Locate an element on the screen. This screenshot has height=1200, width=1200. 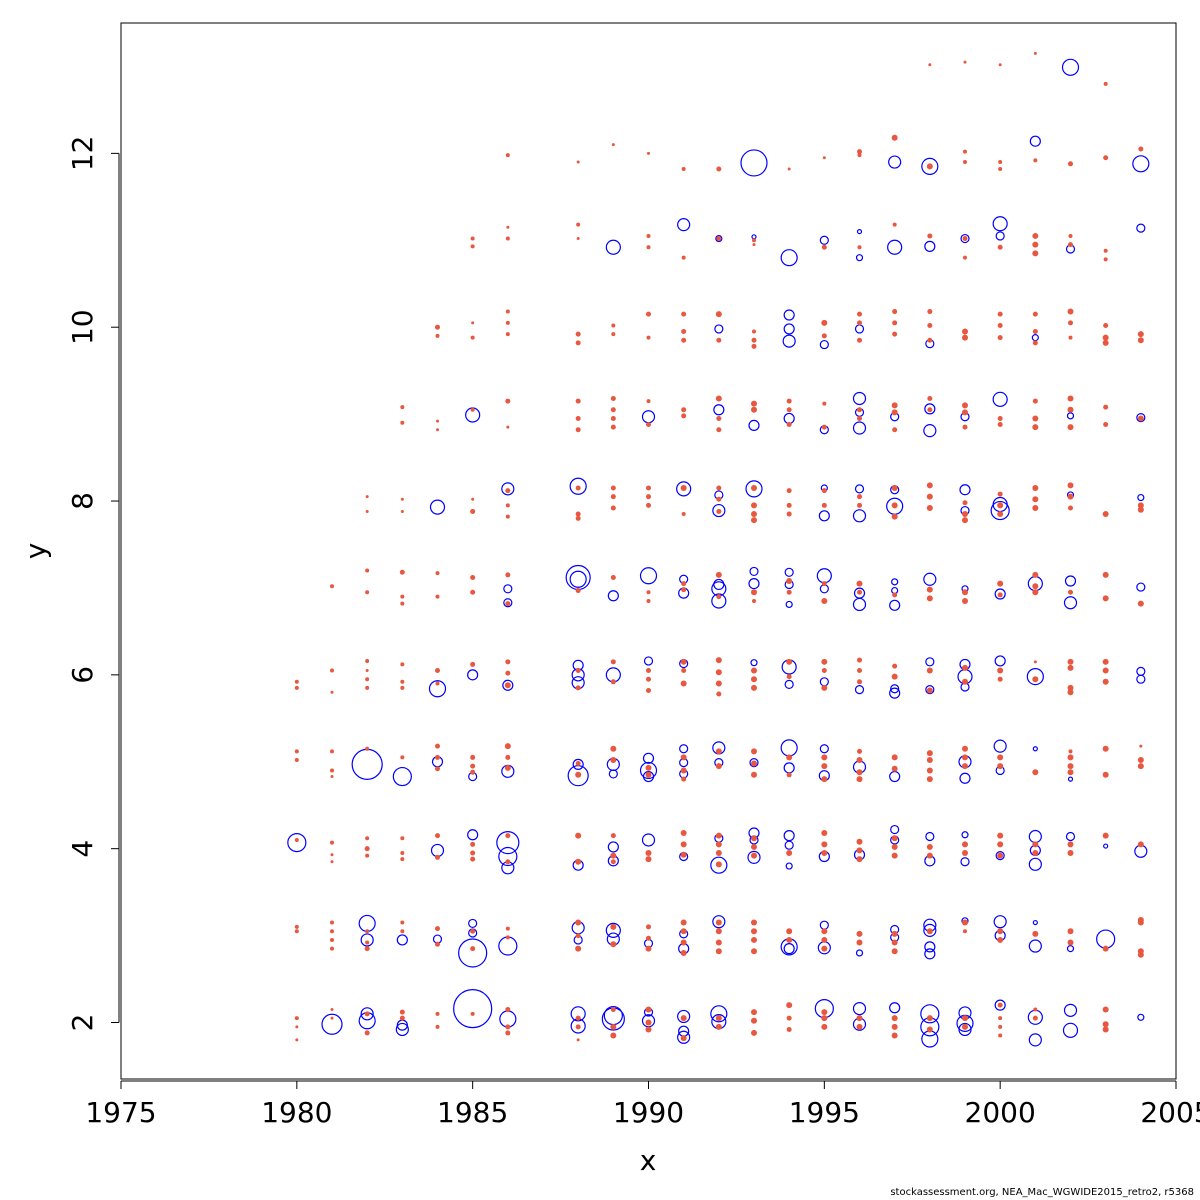
y-tick-label: 12 is located at coordinates (82, 154).